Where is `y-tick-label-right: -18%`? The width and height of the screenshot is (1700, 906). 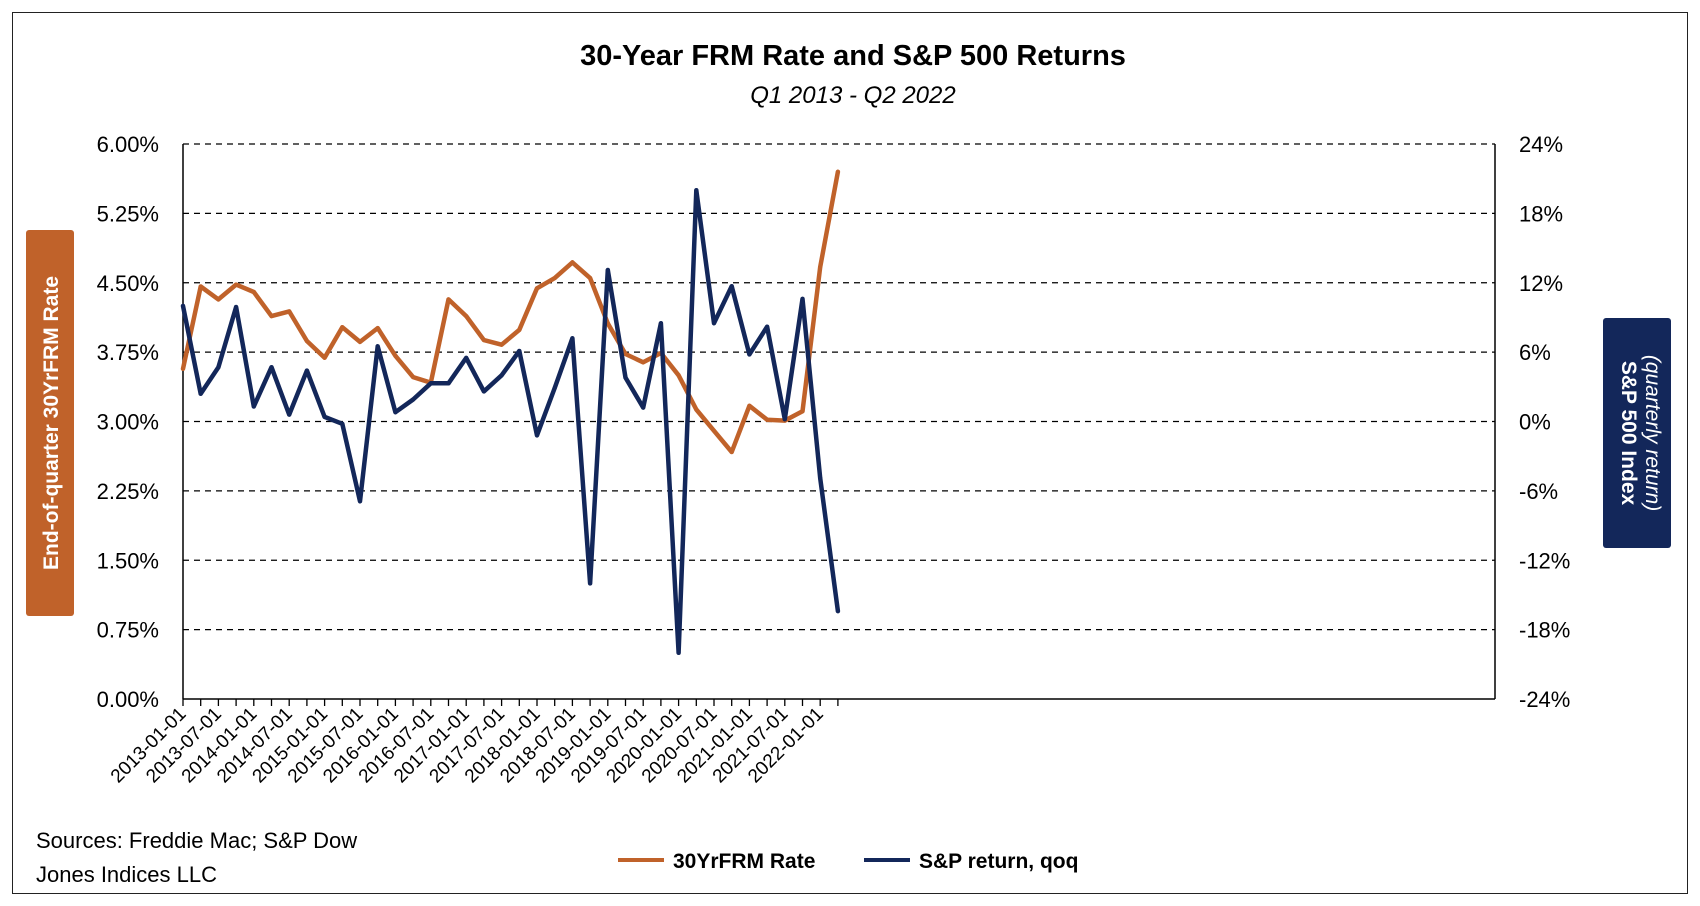
y-tick-label-right: -18% is located at coordinates (1544, 630).